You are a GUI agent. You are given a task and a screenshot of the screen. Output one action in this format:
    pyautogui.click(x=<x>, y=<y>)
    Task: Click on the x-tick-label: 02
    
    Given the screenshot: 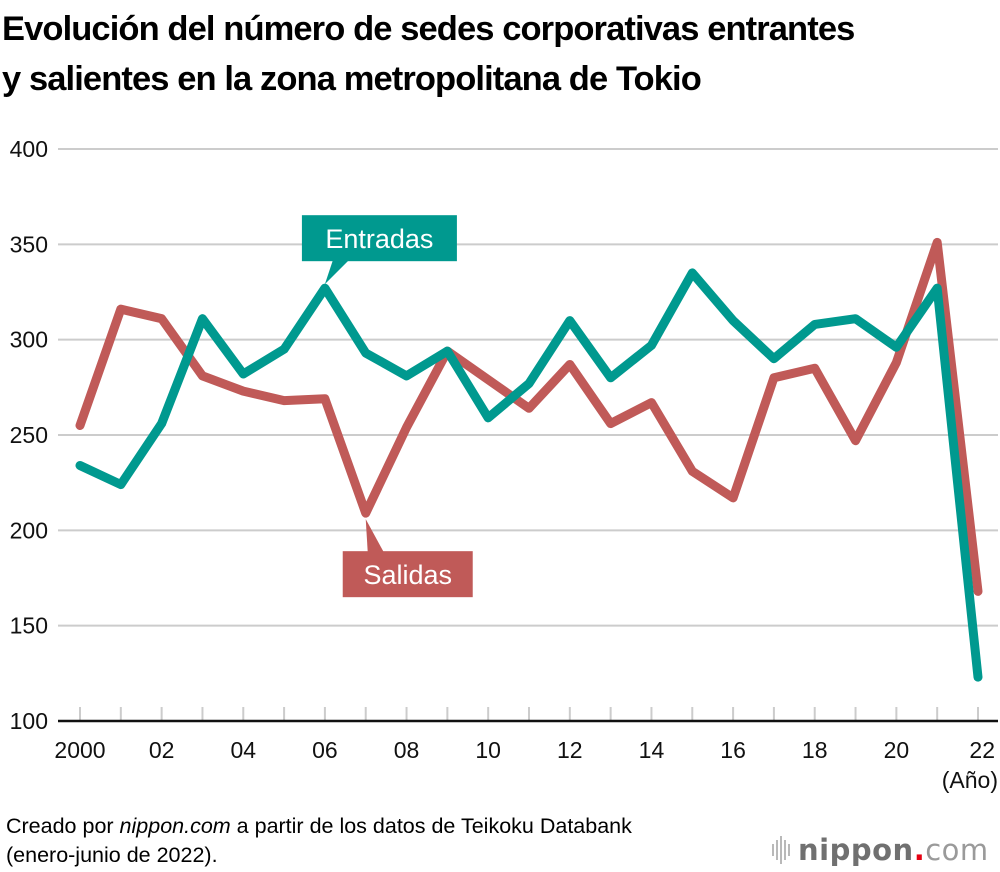 What is the action you would take?
    pyautogui.click(x=162, y=750)
    